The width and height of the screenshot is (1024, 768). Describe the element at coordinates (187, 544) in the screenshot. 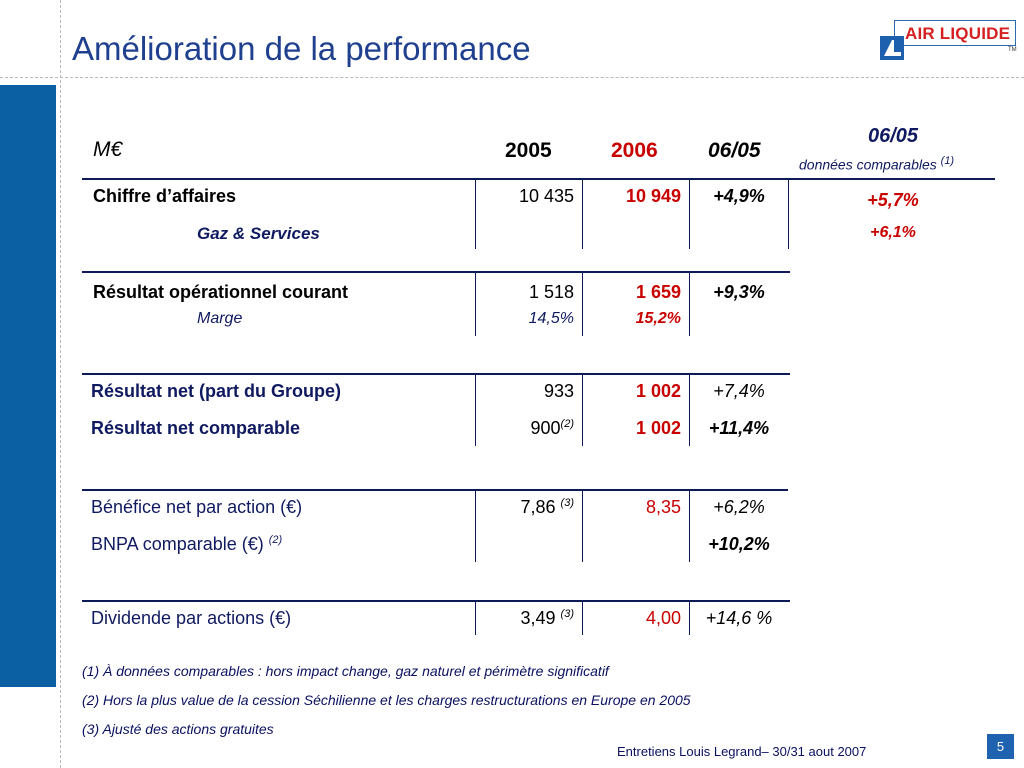

I see `eps-comparable-label: BNPA comparable (€) (2)` at that location.